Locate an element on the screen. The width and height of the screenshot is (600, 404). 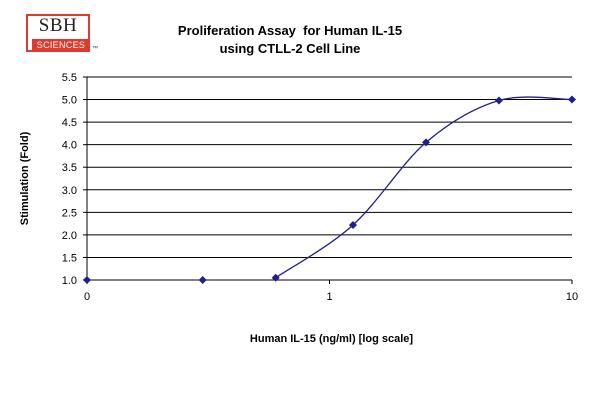
x-tick-label: 1 is located at coordinates (329, 297).